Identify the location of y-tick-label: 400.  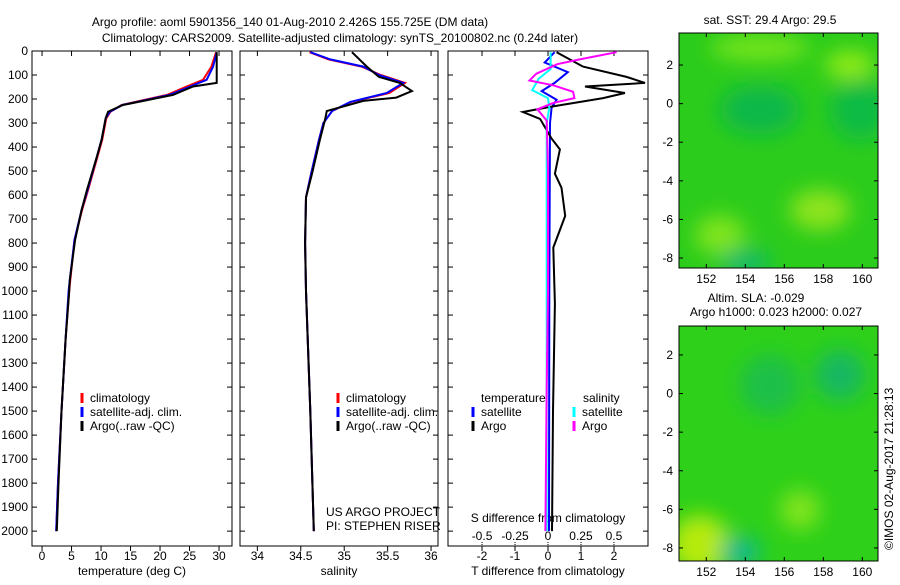
(18, 147).